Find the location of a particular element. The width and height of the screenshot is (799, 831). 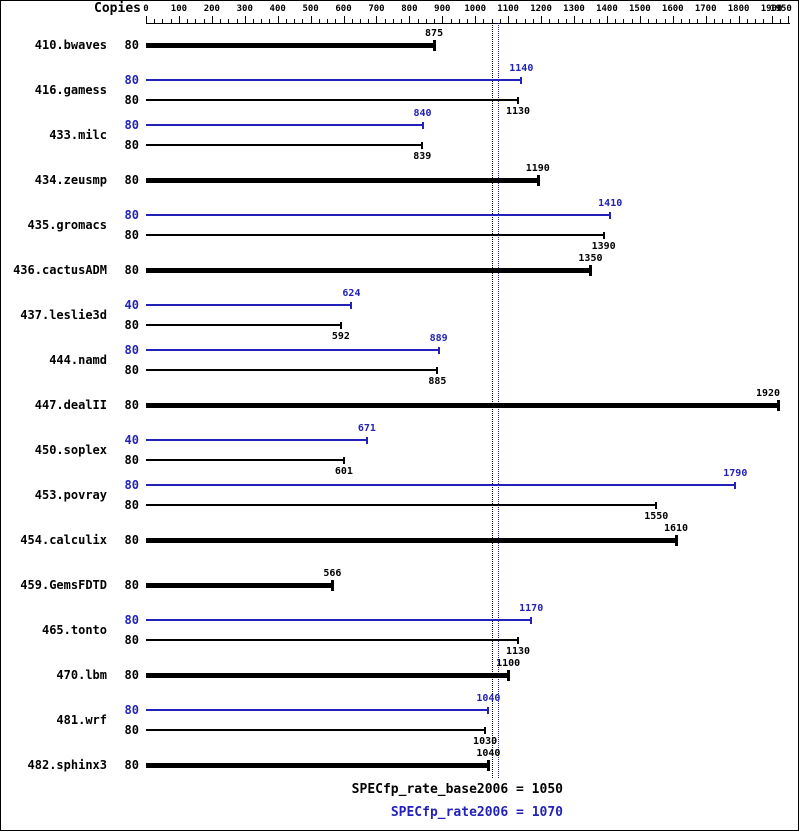

x-axis-tick-label: 1300 is located at coordinates (574, 9).